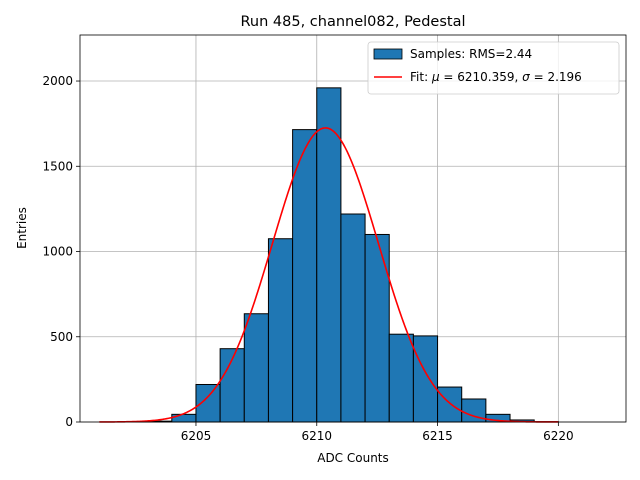 The height and width of the screenshot is (480, 640). I want to click on legend-fit-mu-symbol: μ, so click(435, 77).